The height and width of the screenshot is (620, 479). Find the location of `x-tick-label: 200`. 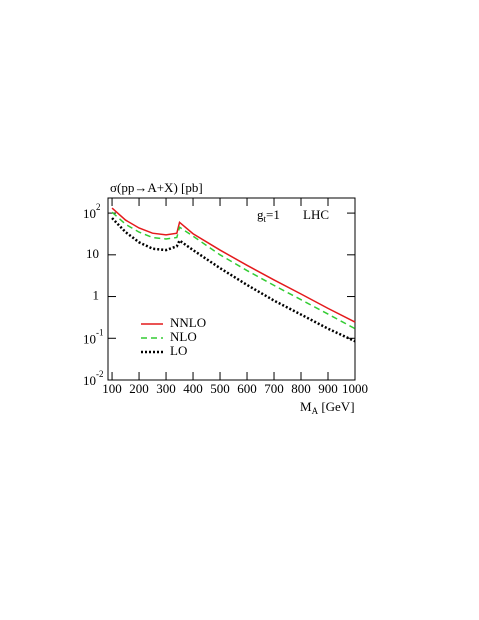

x-tick-label: 200 is located at coordinates (139, 388).